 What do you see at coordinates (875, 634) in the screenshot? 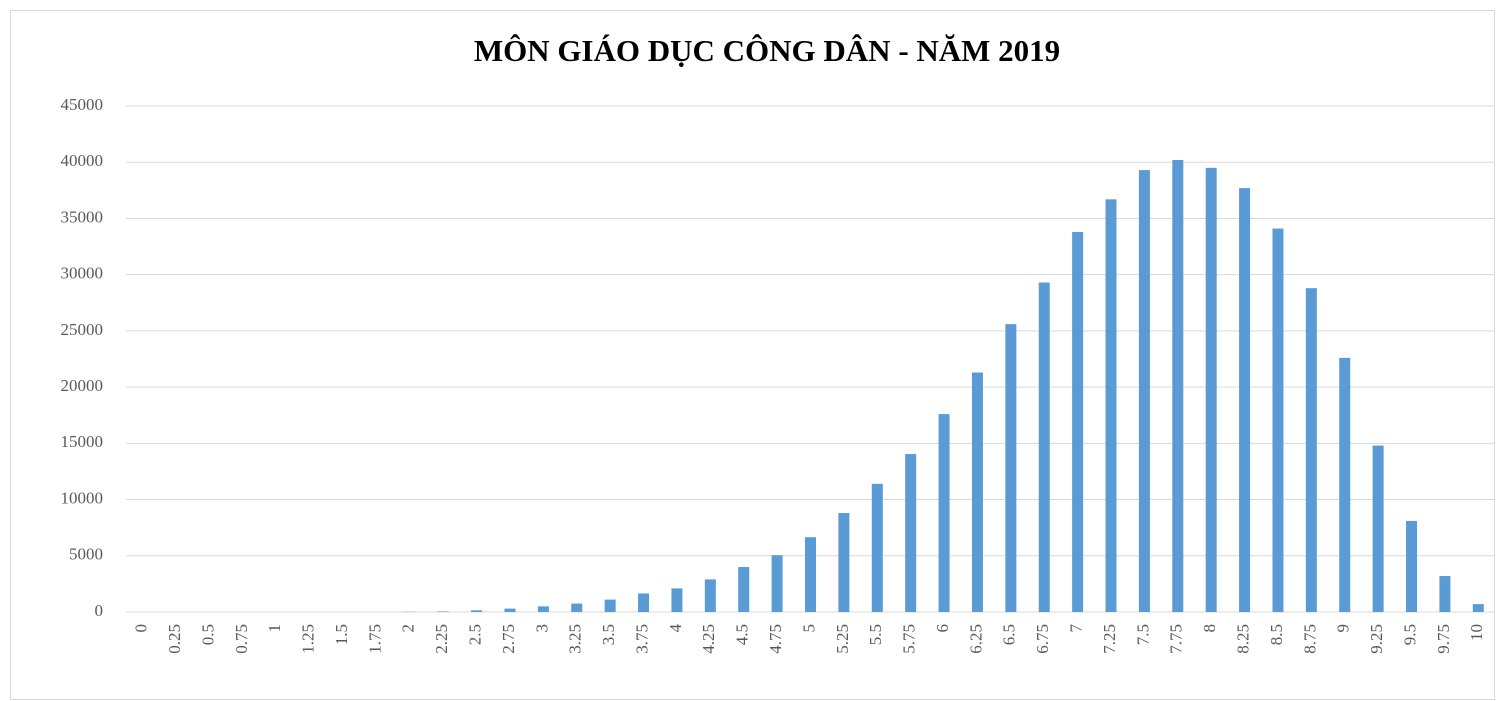
I see `x-tick-label: 5.5` at bounding box center [875, 634].